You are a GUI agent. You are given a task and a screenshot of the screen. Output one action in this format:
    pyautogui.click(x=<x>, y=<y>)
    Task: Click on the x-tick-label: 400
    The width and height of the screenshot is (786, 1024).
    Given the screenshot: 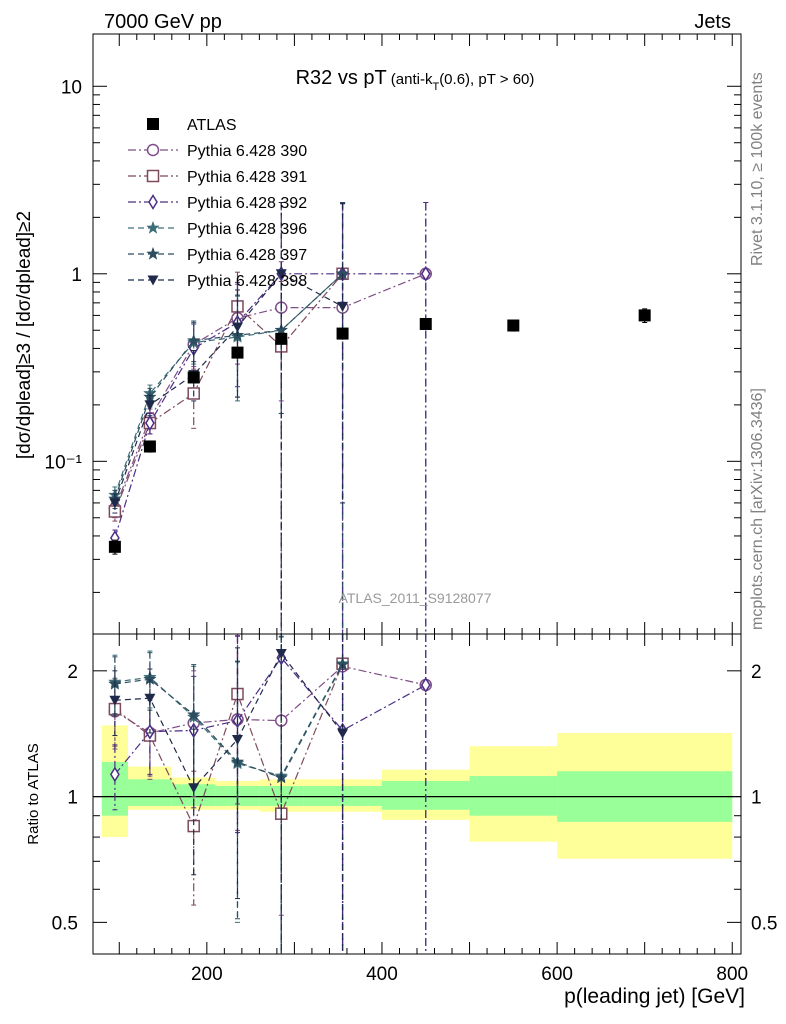 What is the action you would take?
    pyautogui.click(x=382, y=974)
    